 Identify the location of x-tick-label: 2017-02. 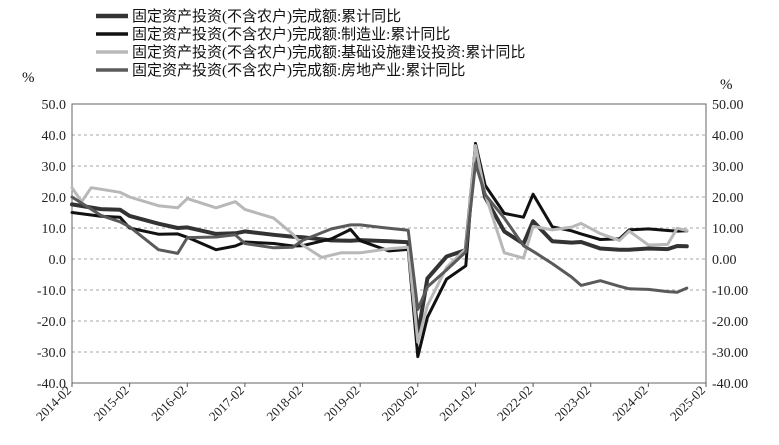
(226, 403).